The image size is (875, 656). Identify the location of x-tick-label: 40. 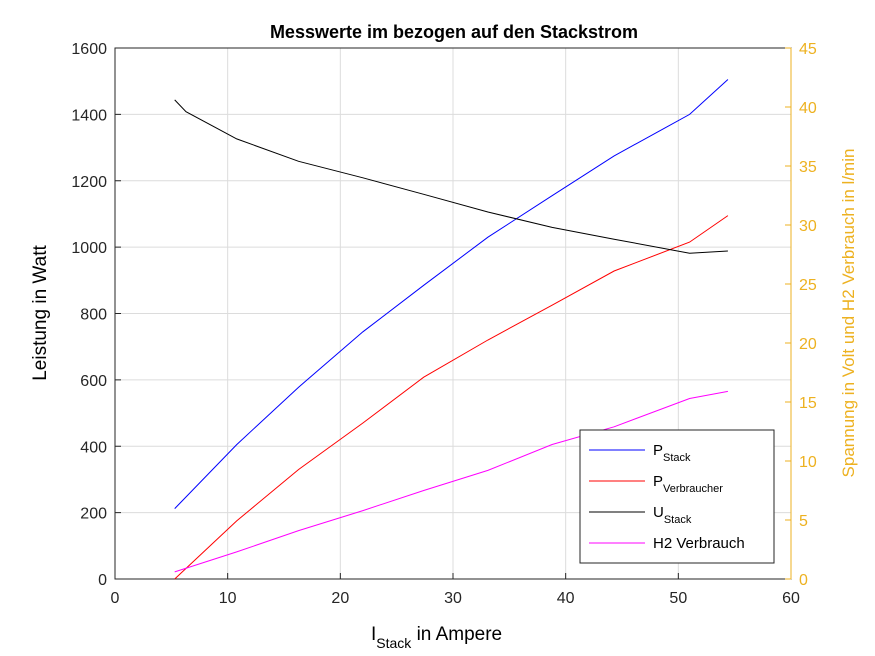
(566, 598).